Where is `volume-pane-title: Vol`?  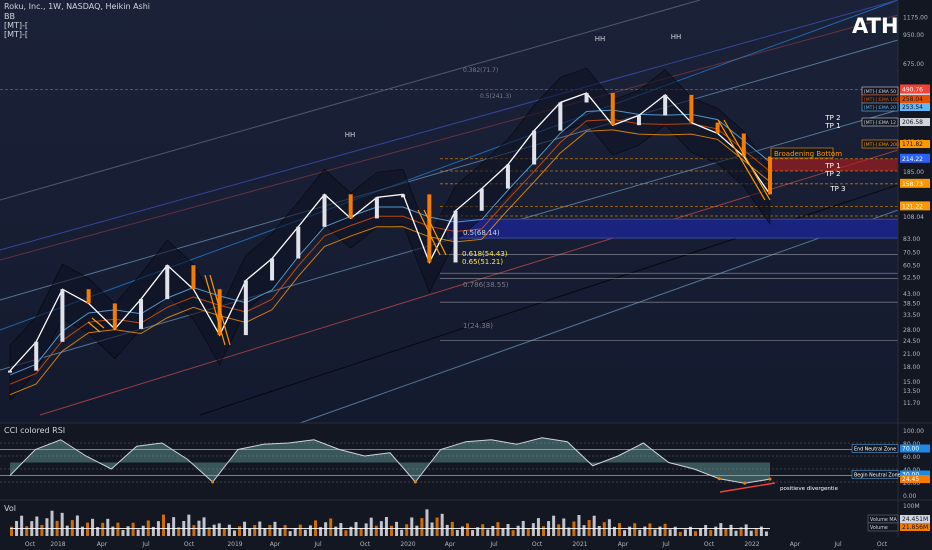
volume-pane-title: Vol is located at coordinates (10, 508).